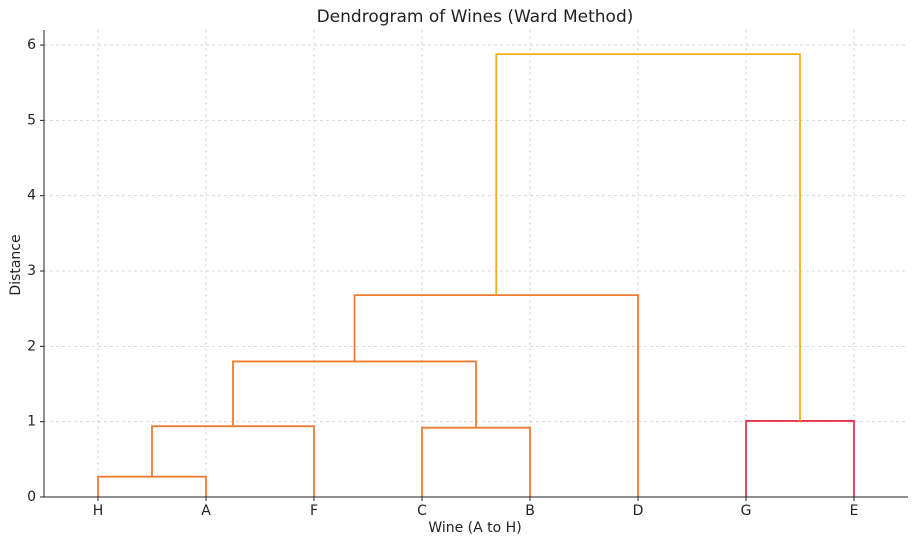 The height and width of the screenshot is (550, 918). I want to click on y-tick-label: 2, so click(31, 346).